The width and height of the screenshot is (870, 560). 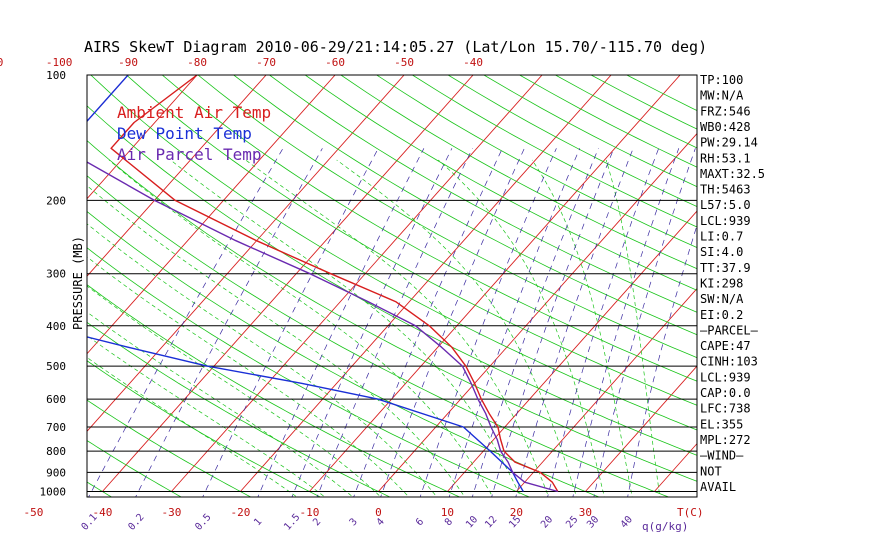 What do you see at coordinates (516, 512) in the screenshot?
I see `bottom-temp-tick-label: 20` at bounding box center [516, 512].